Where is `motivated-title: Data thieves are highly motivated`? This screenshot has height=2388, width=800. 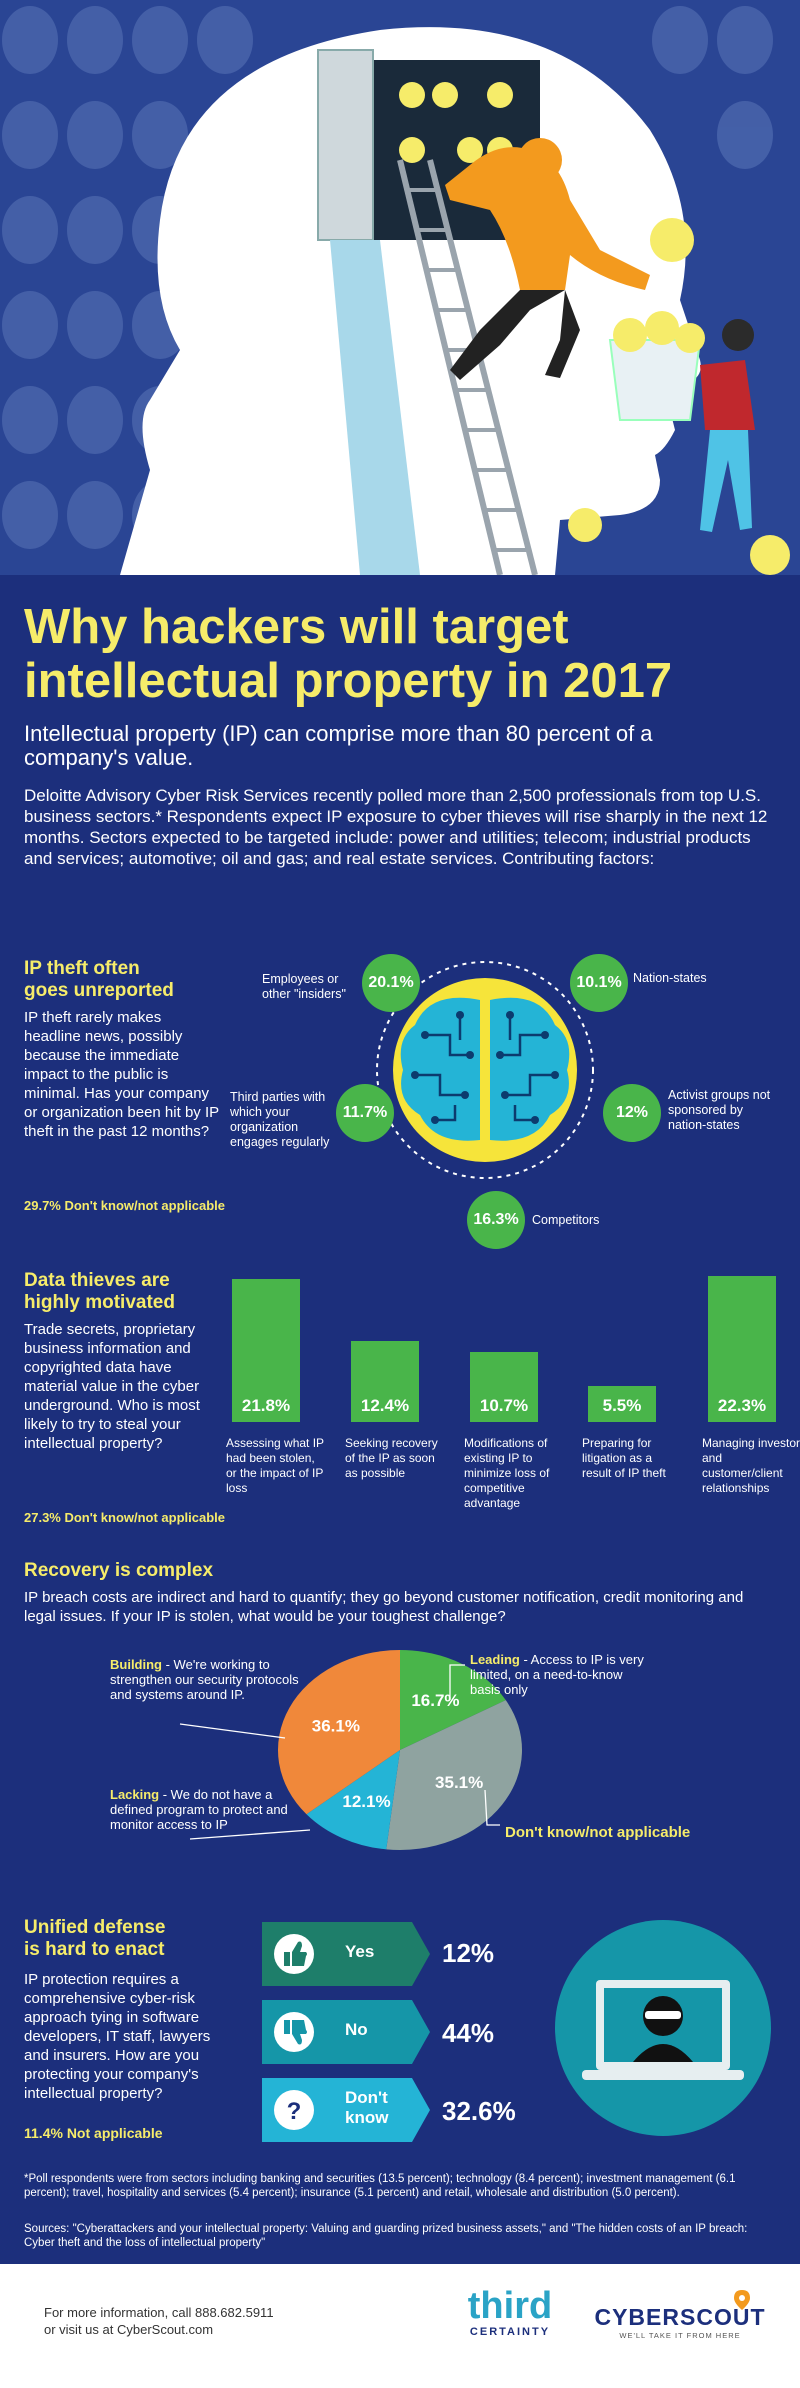
motivated-title: Data thieves are highly motivated is located at coordinates (99, 1292).